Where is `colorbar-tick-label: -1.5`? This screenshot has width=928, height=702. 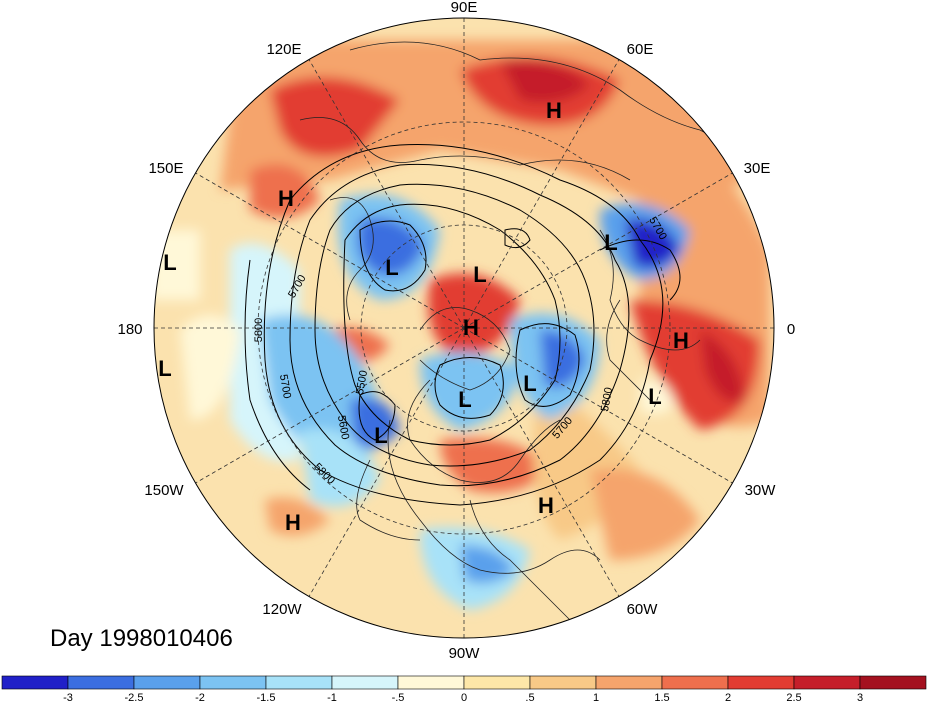 colorbar-tick-label: -1.5 is located at coordinates (266, 697).